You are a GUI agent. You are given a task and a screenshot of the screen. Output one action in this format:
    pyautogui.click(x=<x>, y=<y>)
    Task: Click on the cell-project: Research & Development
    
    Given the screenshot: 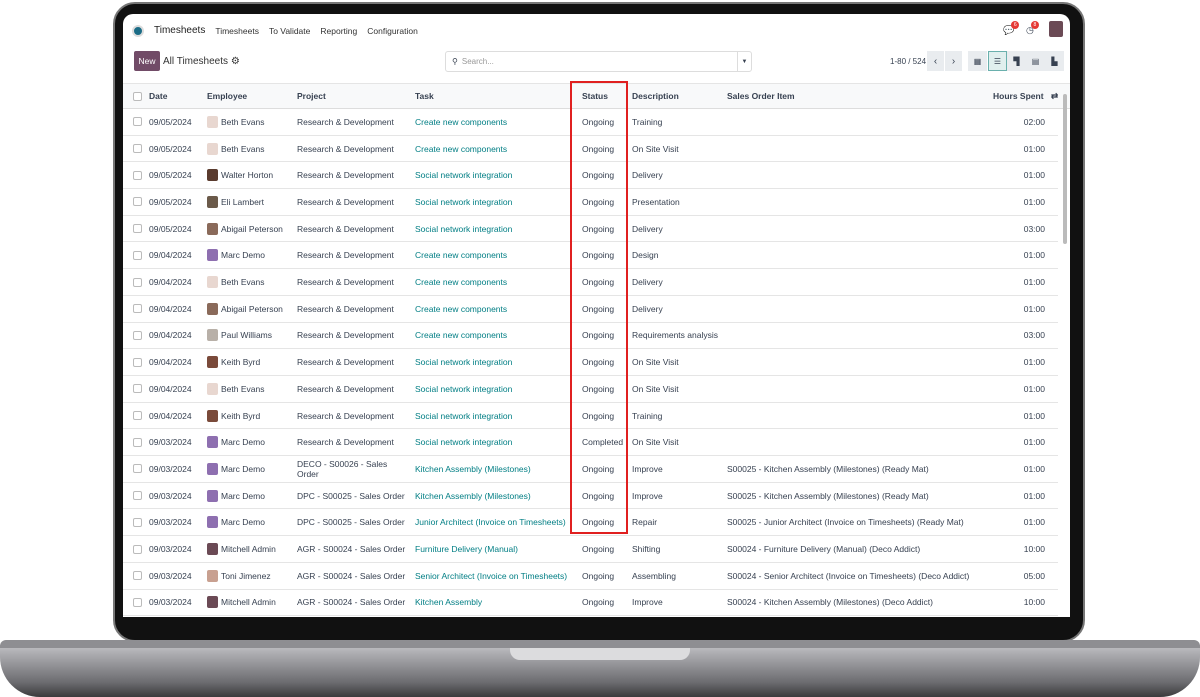 What is the action you would take?
    pyautogui.click(x=345, y=442)
    